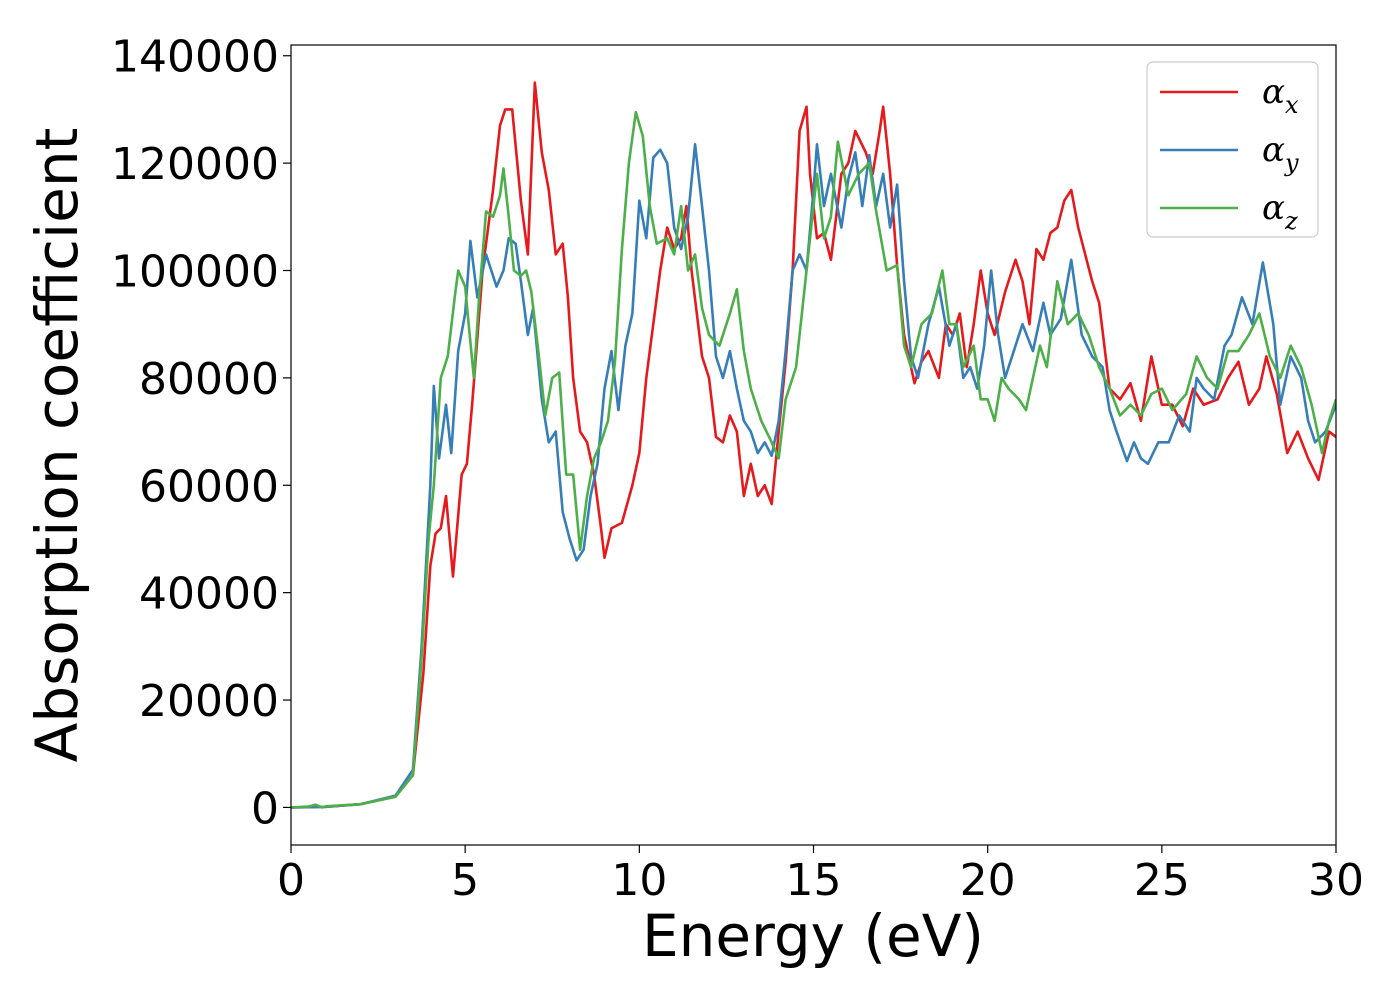 The height and width of the screenshot is (1000, 1400). Describe the element at coordinates (209, 379) in the screenshot. I see `y-tick-label: 80000` at that location.